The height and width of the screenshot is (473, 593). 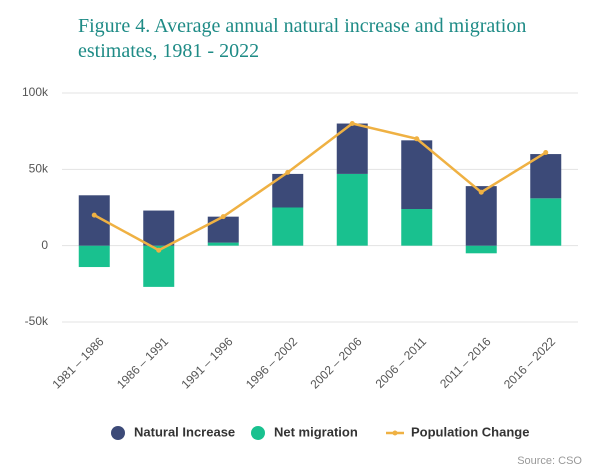 I want to click on y-tick-label: 50k, so click(x=39, y=169).